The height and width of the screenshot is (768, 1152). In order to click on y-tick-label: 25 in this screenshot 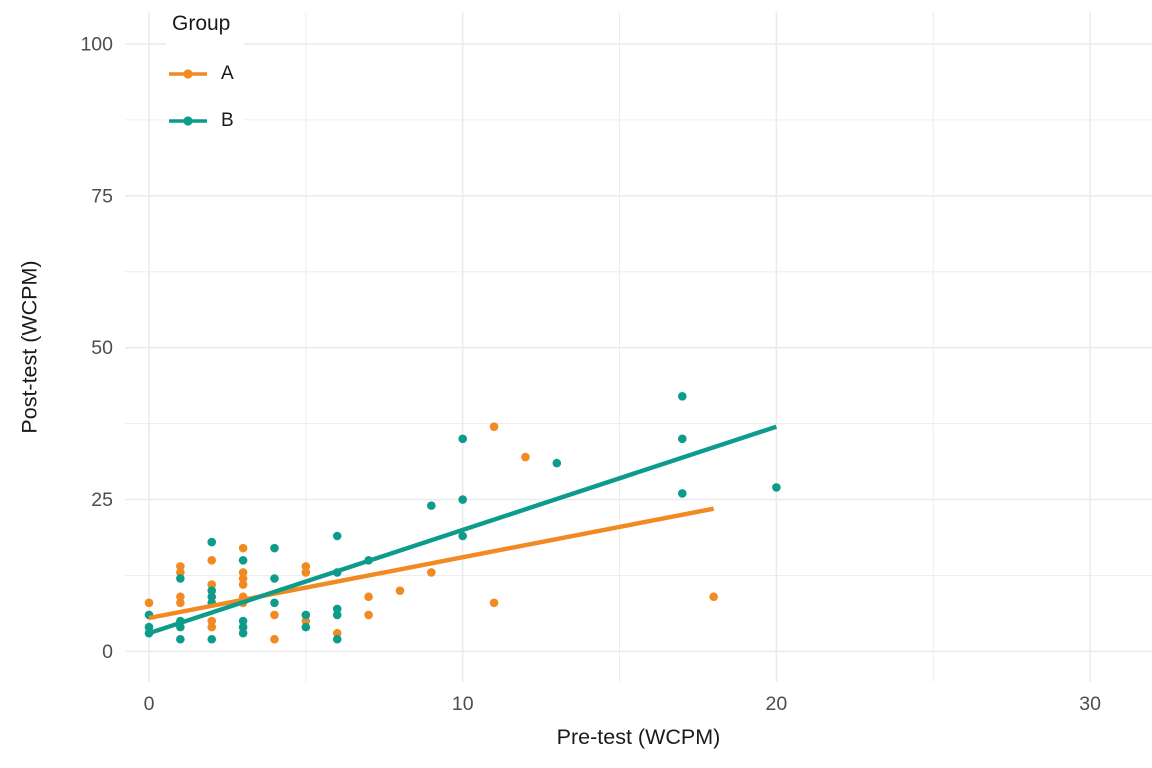, I will do `click(102, 500)`.